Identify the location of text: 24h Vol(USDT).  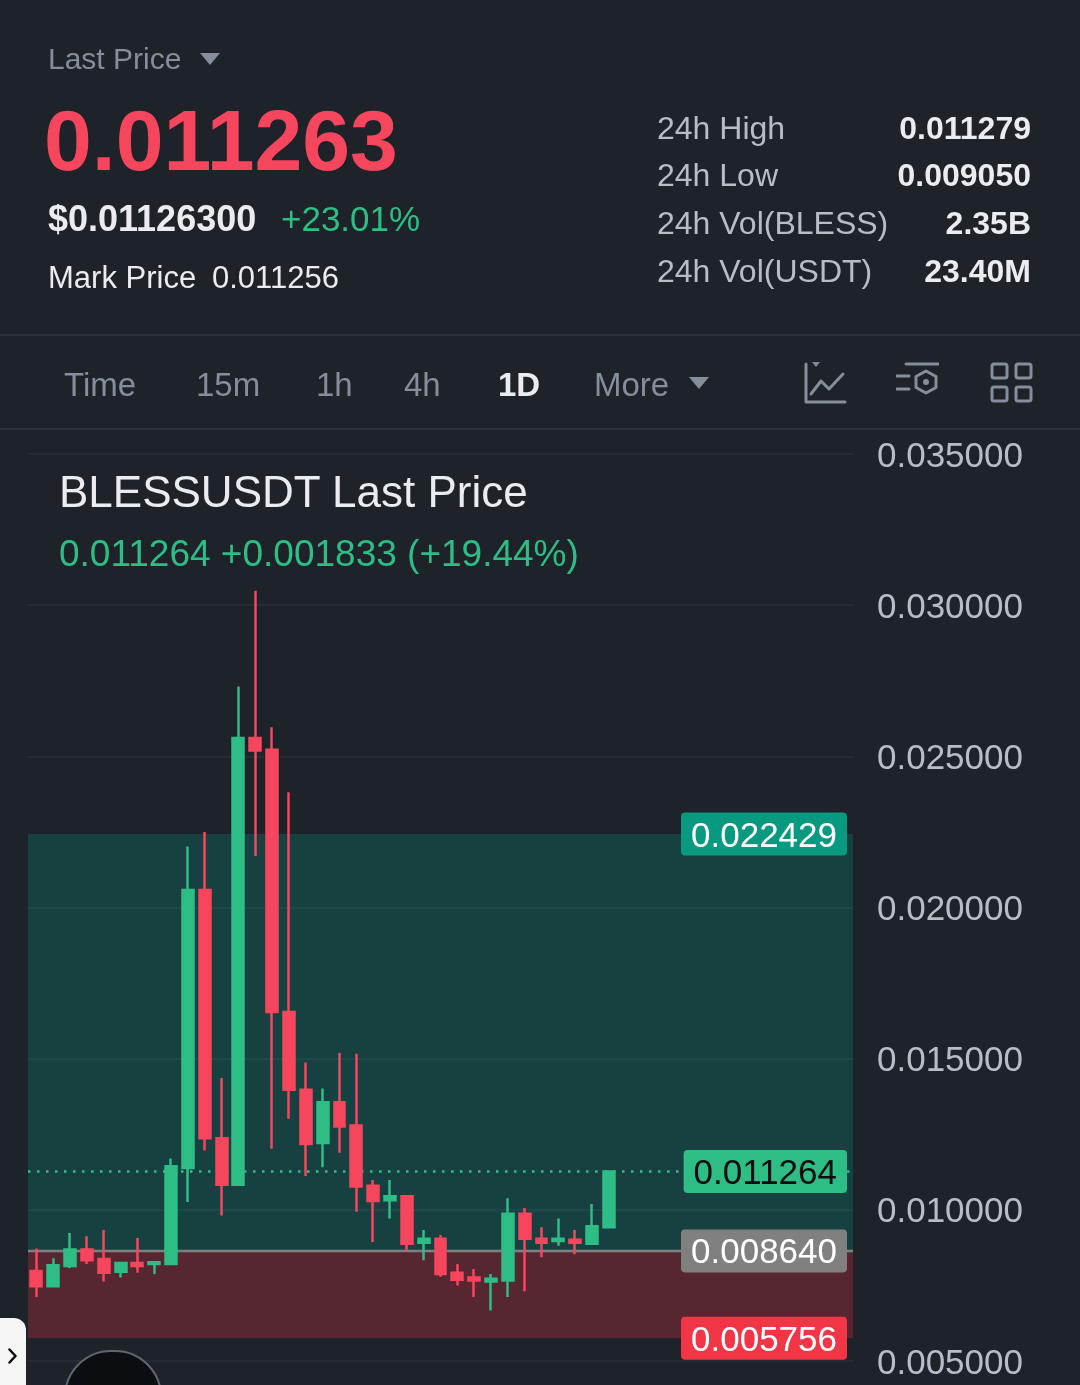
(765, 271).